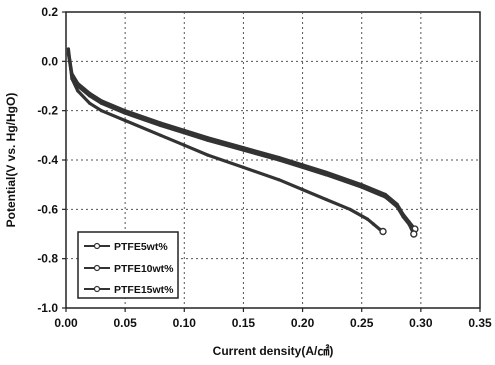 This screenshot has width=495, height=365. What do you see at coordinates (66, 323) in the screenshot?
I see `x-tick-label: 0.00` at bounding box center [66, 323].